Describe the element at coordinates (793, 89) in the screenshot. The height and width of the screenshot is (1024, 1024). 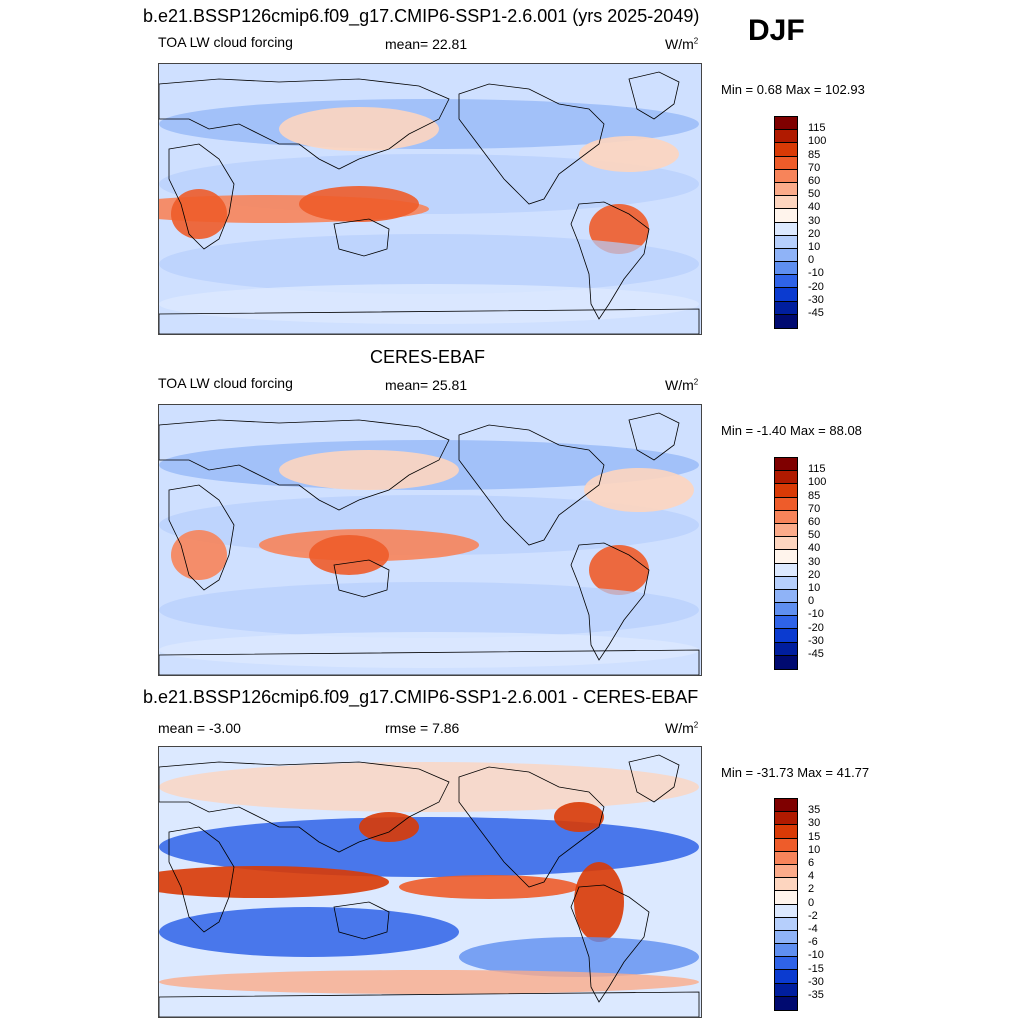
I see `min-max-label: Min = 0.68 Max = 102.93` at that location.